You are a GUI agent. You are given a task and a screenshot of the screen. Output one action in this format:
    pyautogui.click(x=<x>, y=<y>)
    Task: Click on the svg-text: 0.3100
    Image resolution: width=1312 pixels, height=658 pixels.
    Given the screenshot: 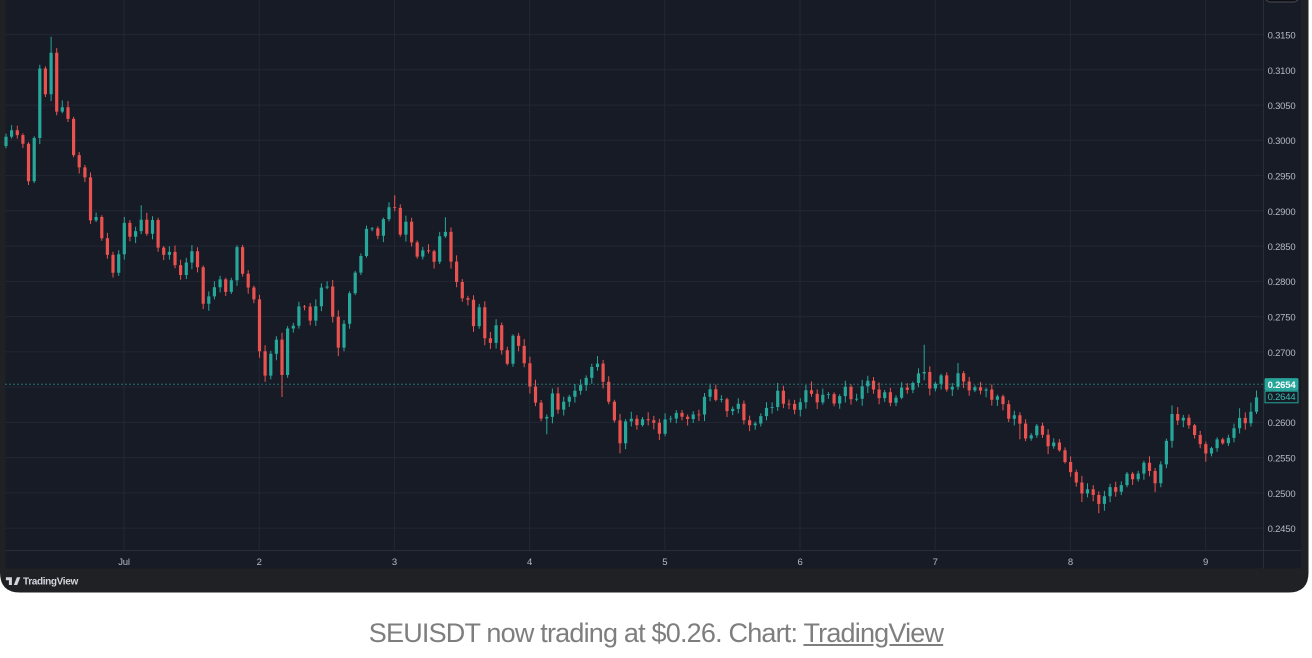 What is the action you would take?
    pyautogui.click(x=1282, y=71)
    